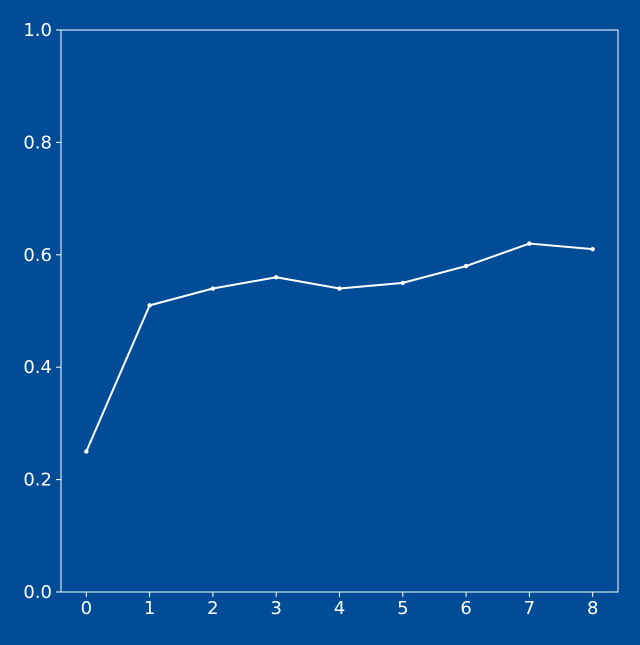 The width and height of the screenshot is (640, 645). I want to click on y-tick-label: 0.8, so click(37, 142).